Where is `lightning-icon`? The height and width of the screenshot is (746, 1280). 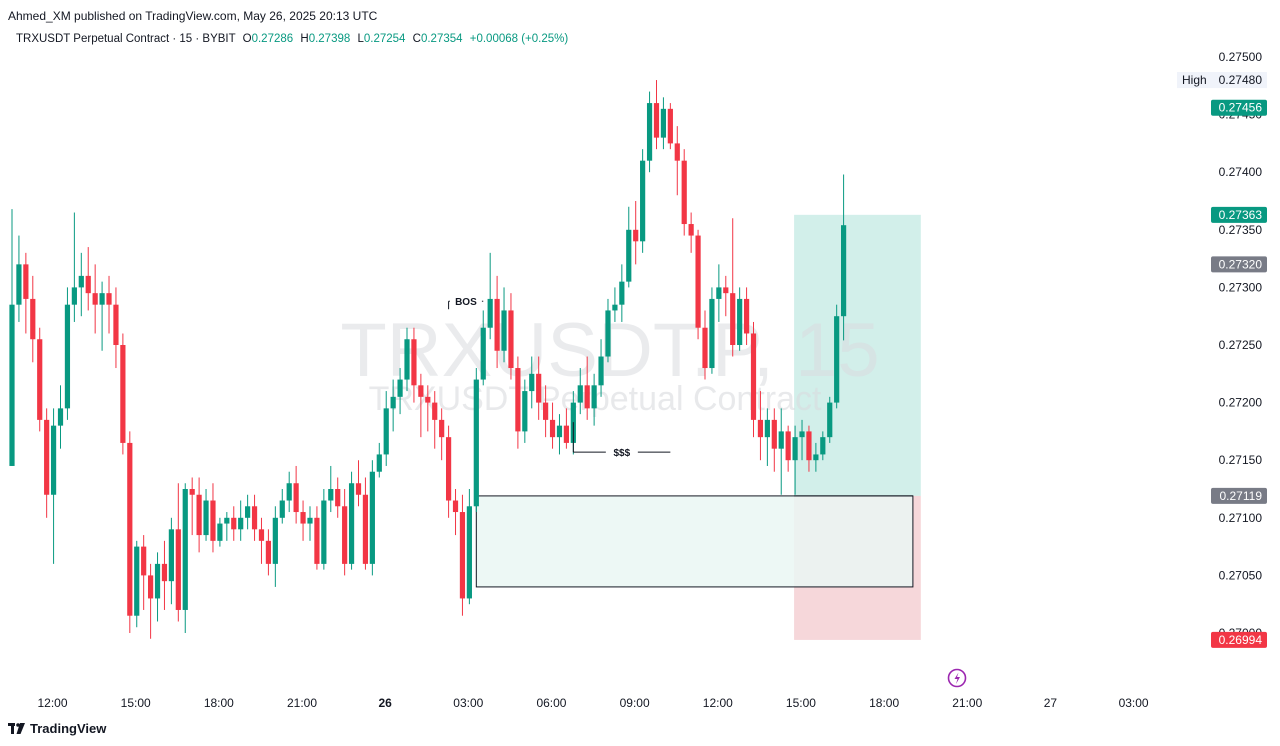
lightning-icon is located at coordinates (957, 678).